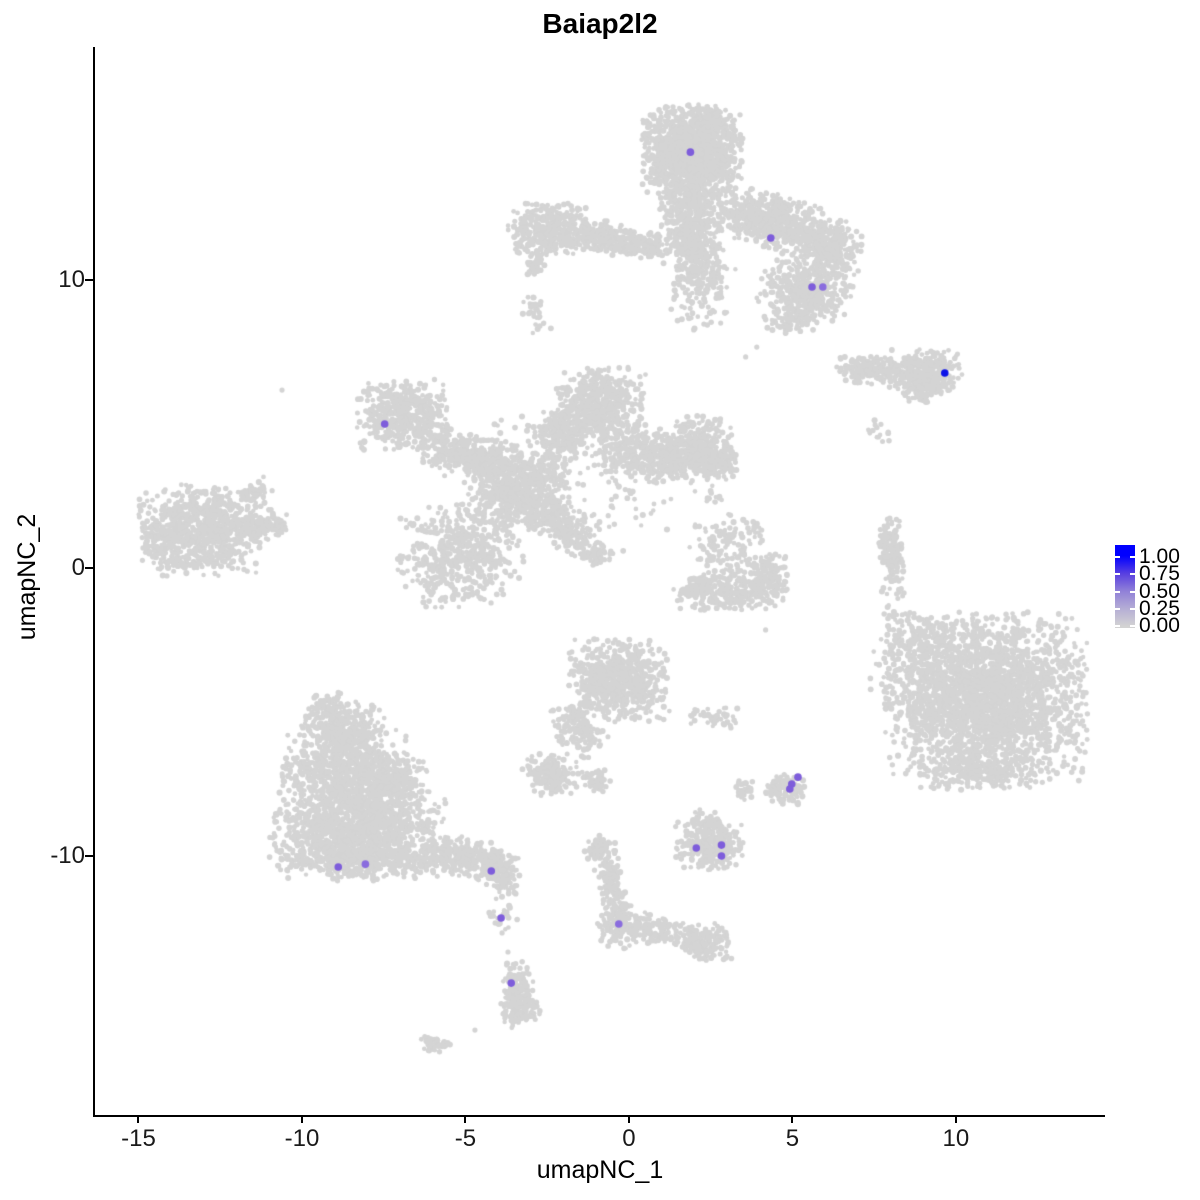 This screenshot has height=1200, width=1200. Describe the element at coordinates (1159, 574) in the screenshot. I see `colorbar-label: 0.75` at that location.